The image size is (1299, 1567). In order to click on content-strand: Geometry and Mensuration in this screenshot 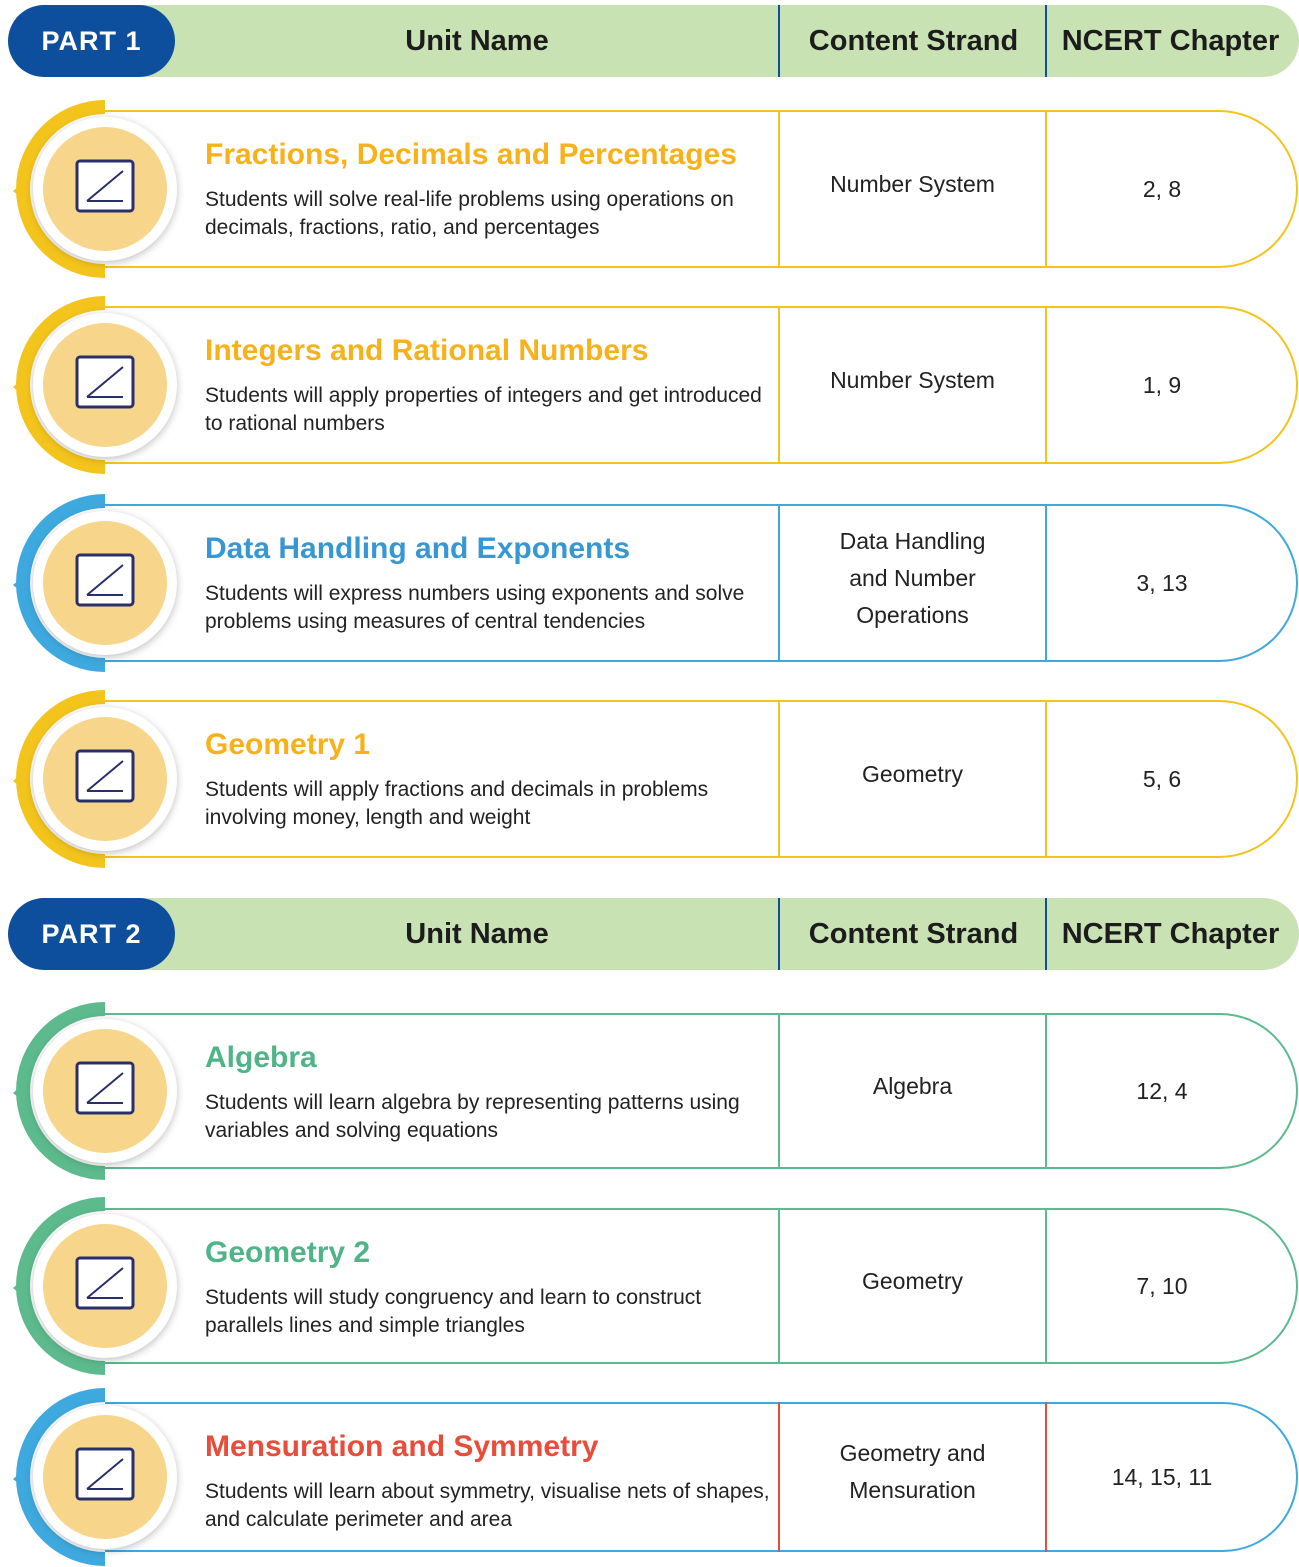, I will do `click(912, 1471)`.